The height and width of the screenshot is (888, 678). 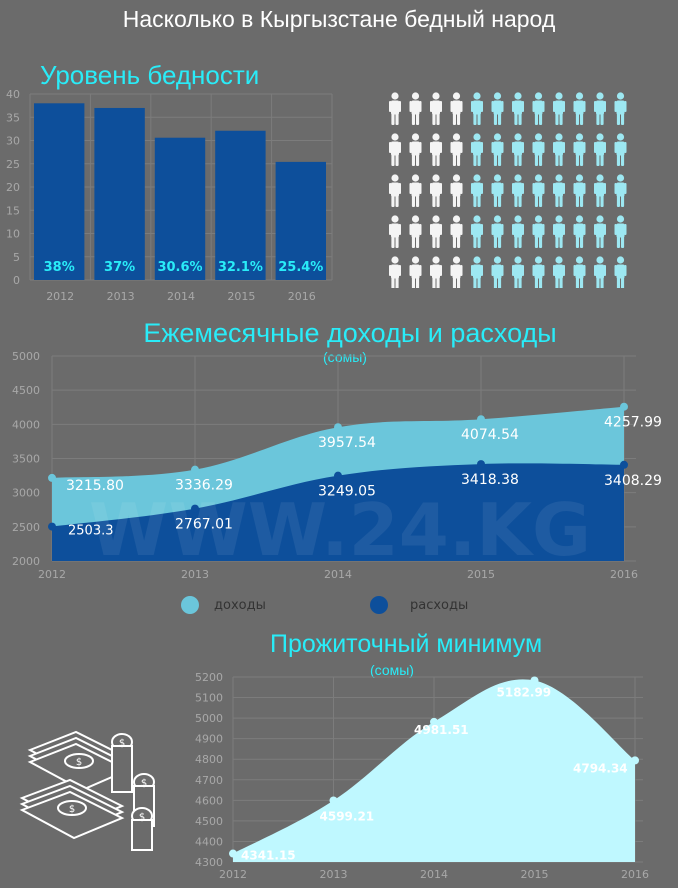 What do you see at coordinates (209, 841) in the screenshot?
I see `minimum-y-tick: 4400` at bounding box center [209, 841].